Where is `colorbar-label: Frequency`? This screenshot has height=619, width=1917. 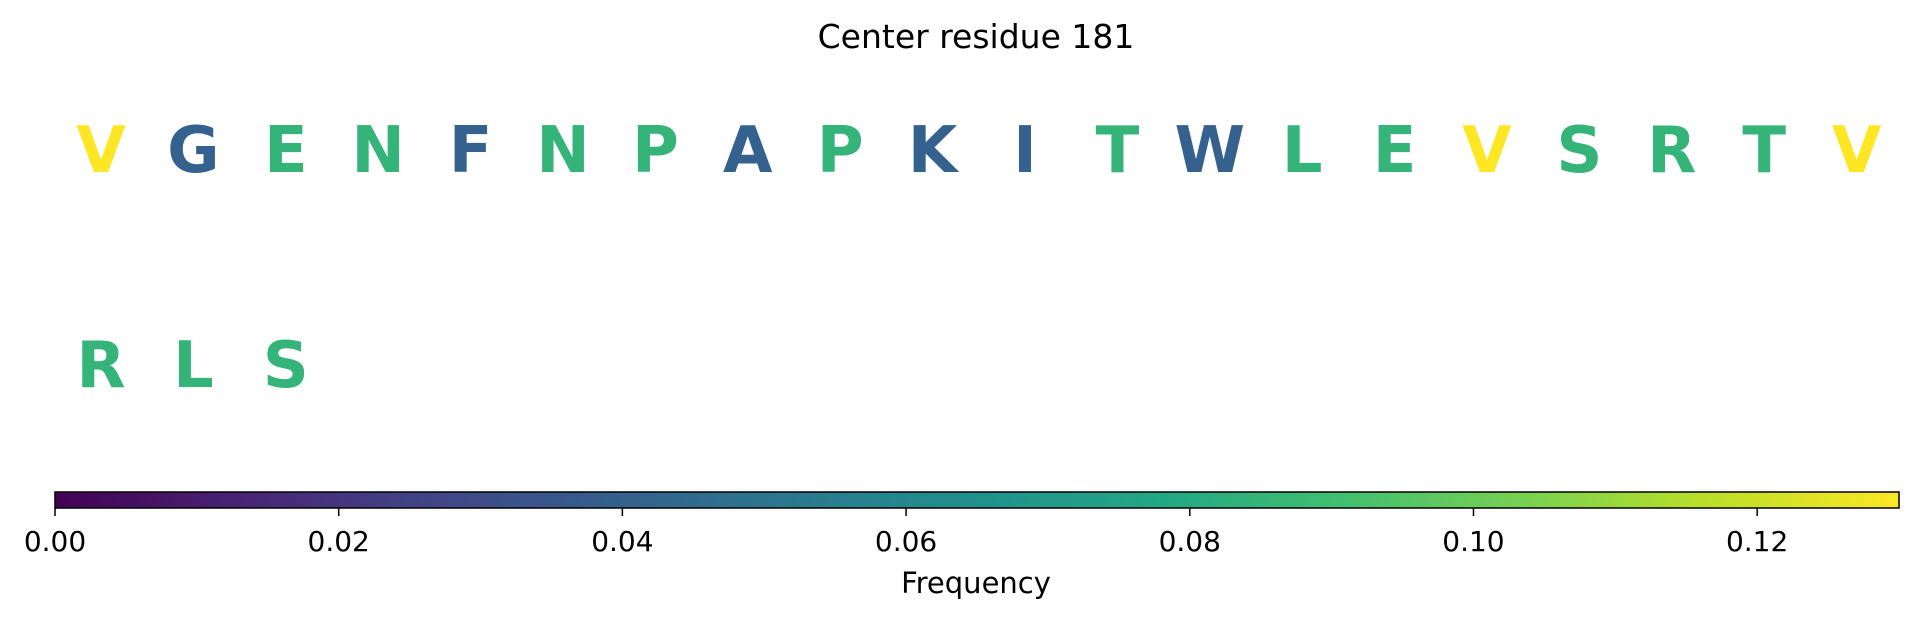
colorbar-label: Frequency is located at coordinates (976, 583).